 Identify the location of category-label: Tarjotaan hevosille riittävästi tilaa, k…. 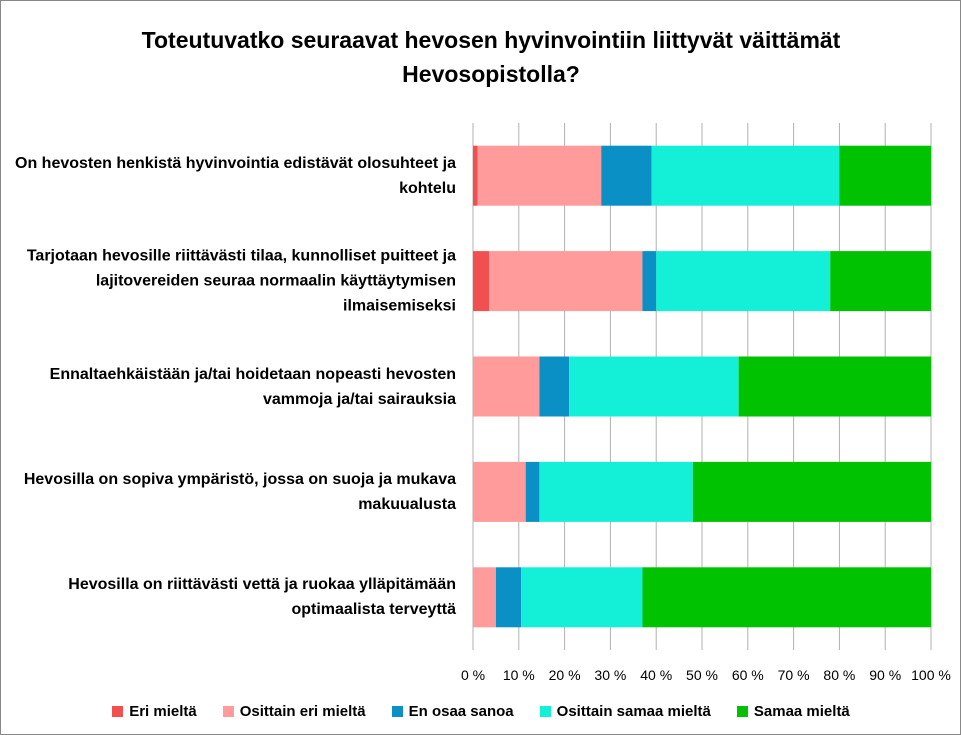
(241, 281).